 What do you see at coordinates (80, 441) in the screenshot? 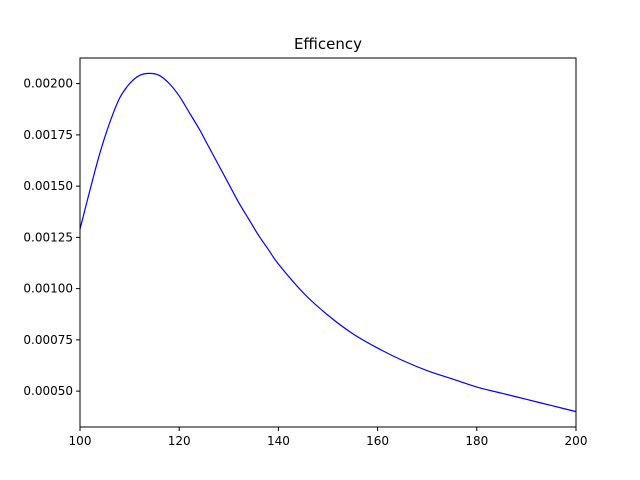
I see `x-tick-label: 100` at bounding box center [80, 441].